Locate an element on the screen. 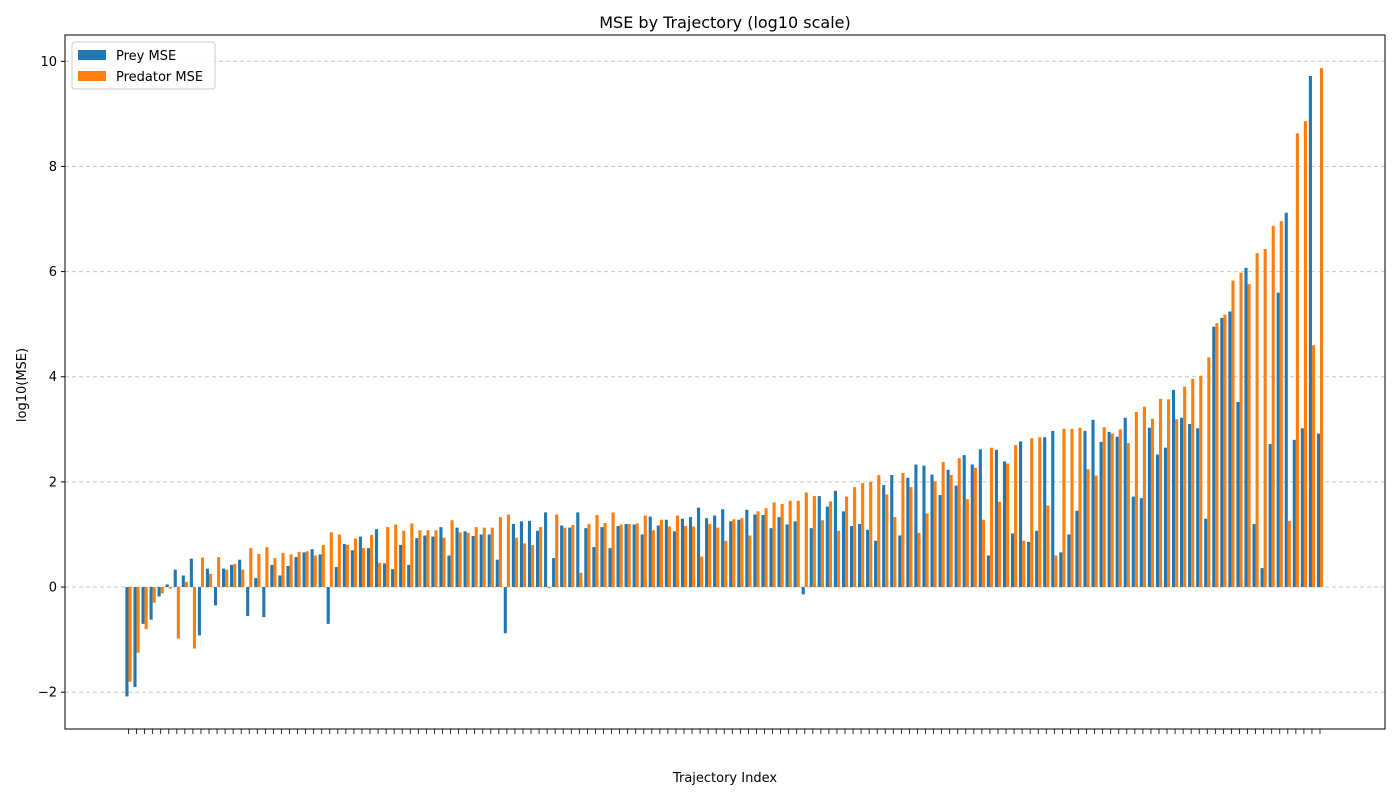  y-tick-label: −2 is located at coordinates (47, 693).